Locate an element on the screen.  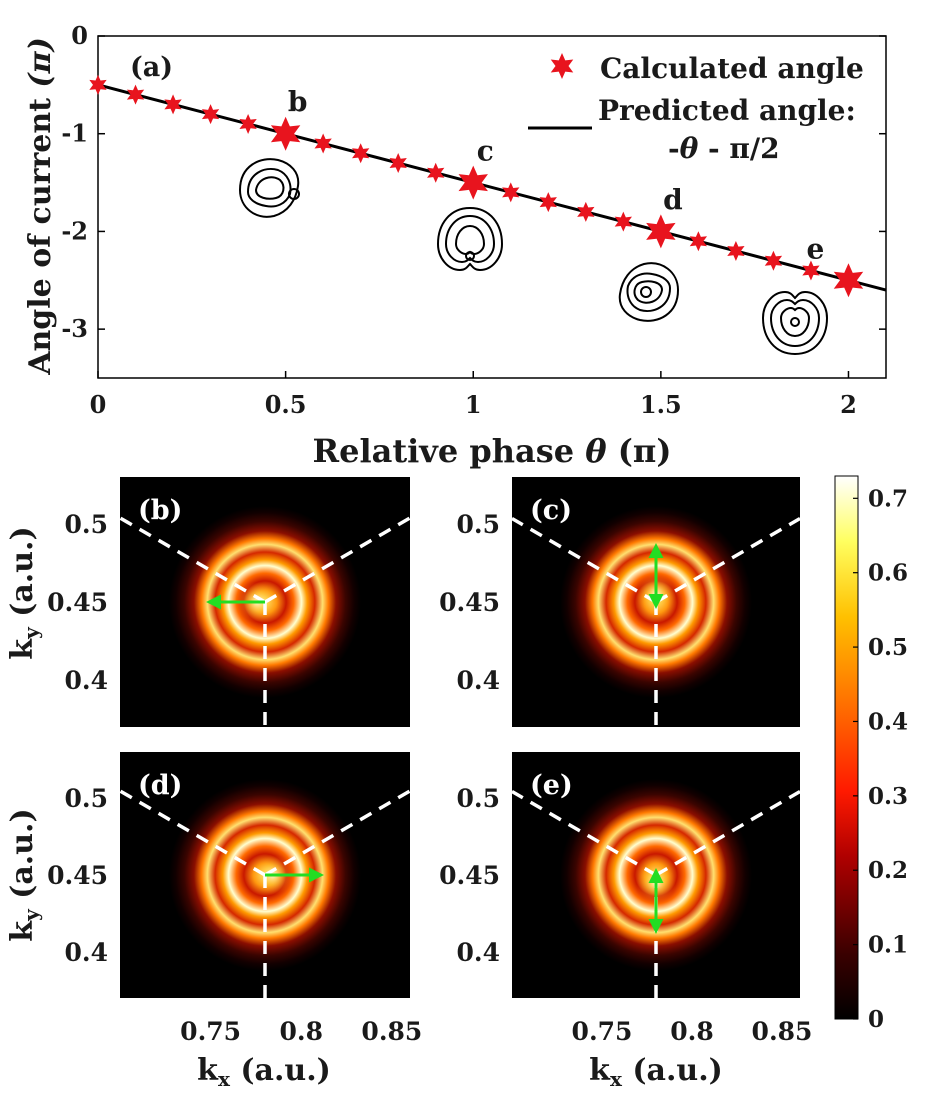
colorbar-gradient is located at coordinates (846, 747).